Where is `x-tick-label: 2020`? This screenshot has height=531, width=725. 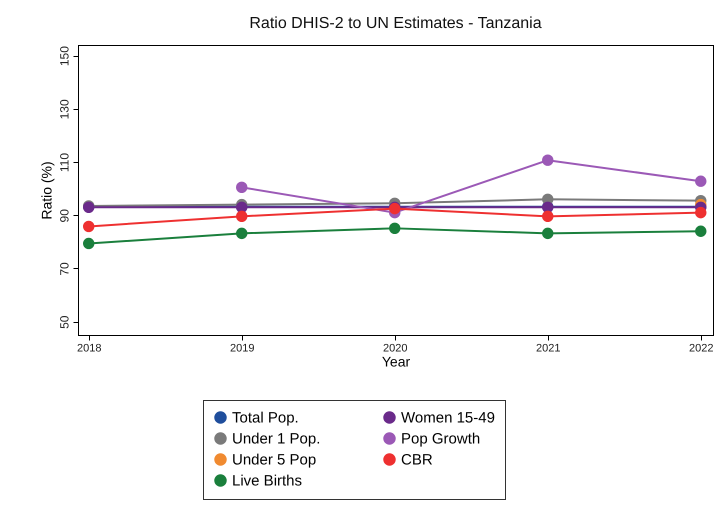
x-tick-label: 2020 is located at coordinates (395, 348).